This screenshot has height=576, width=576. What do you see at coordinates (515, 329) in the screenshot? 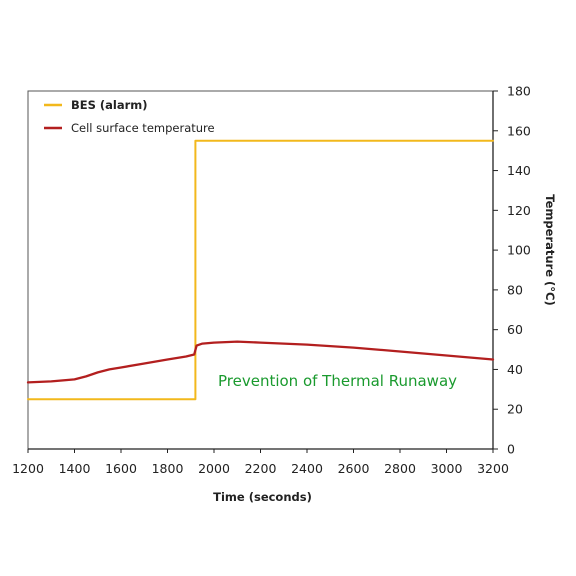
I see `y-tick-label: 60` at bounding box center [515, 329].